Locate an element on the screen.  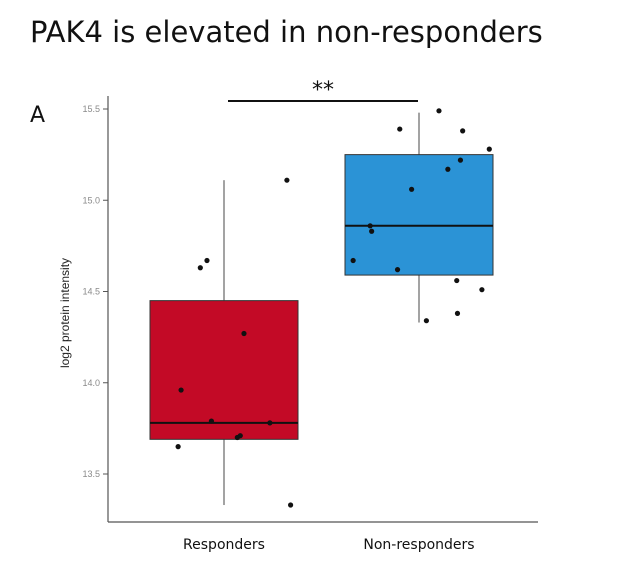
x-category-label: Non-responders is located at coordinates (418, 545).